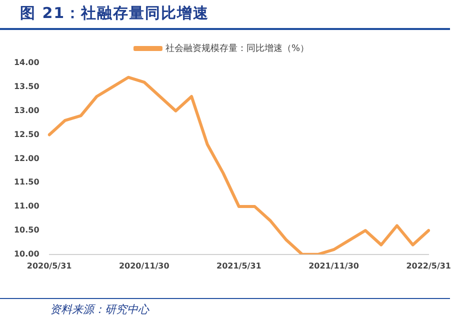  I want to click on text: 资料来源：研究中心, so click(99, 309).